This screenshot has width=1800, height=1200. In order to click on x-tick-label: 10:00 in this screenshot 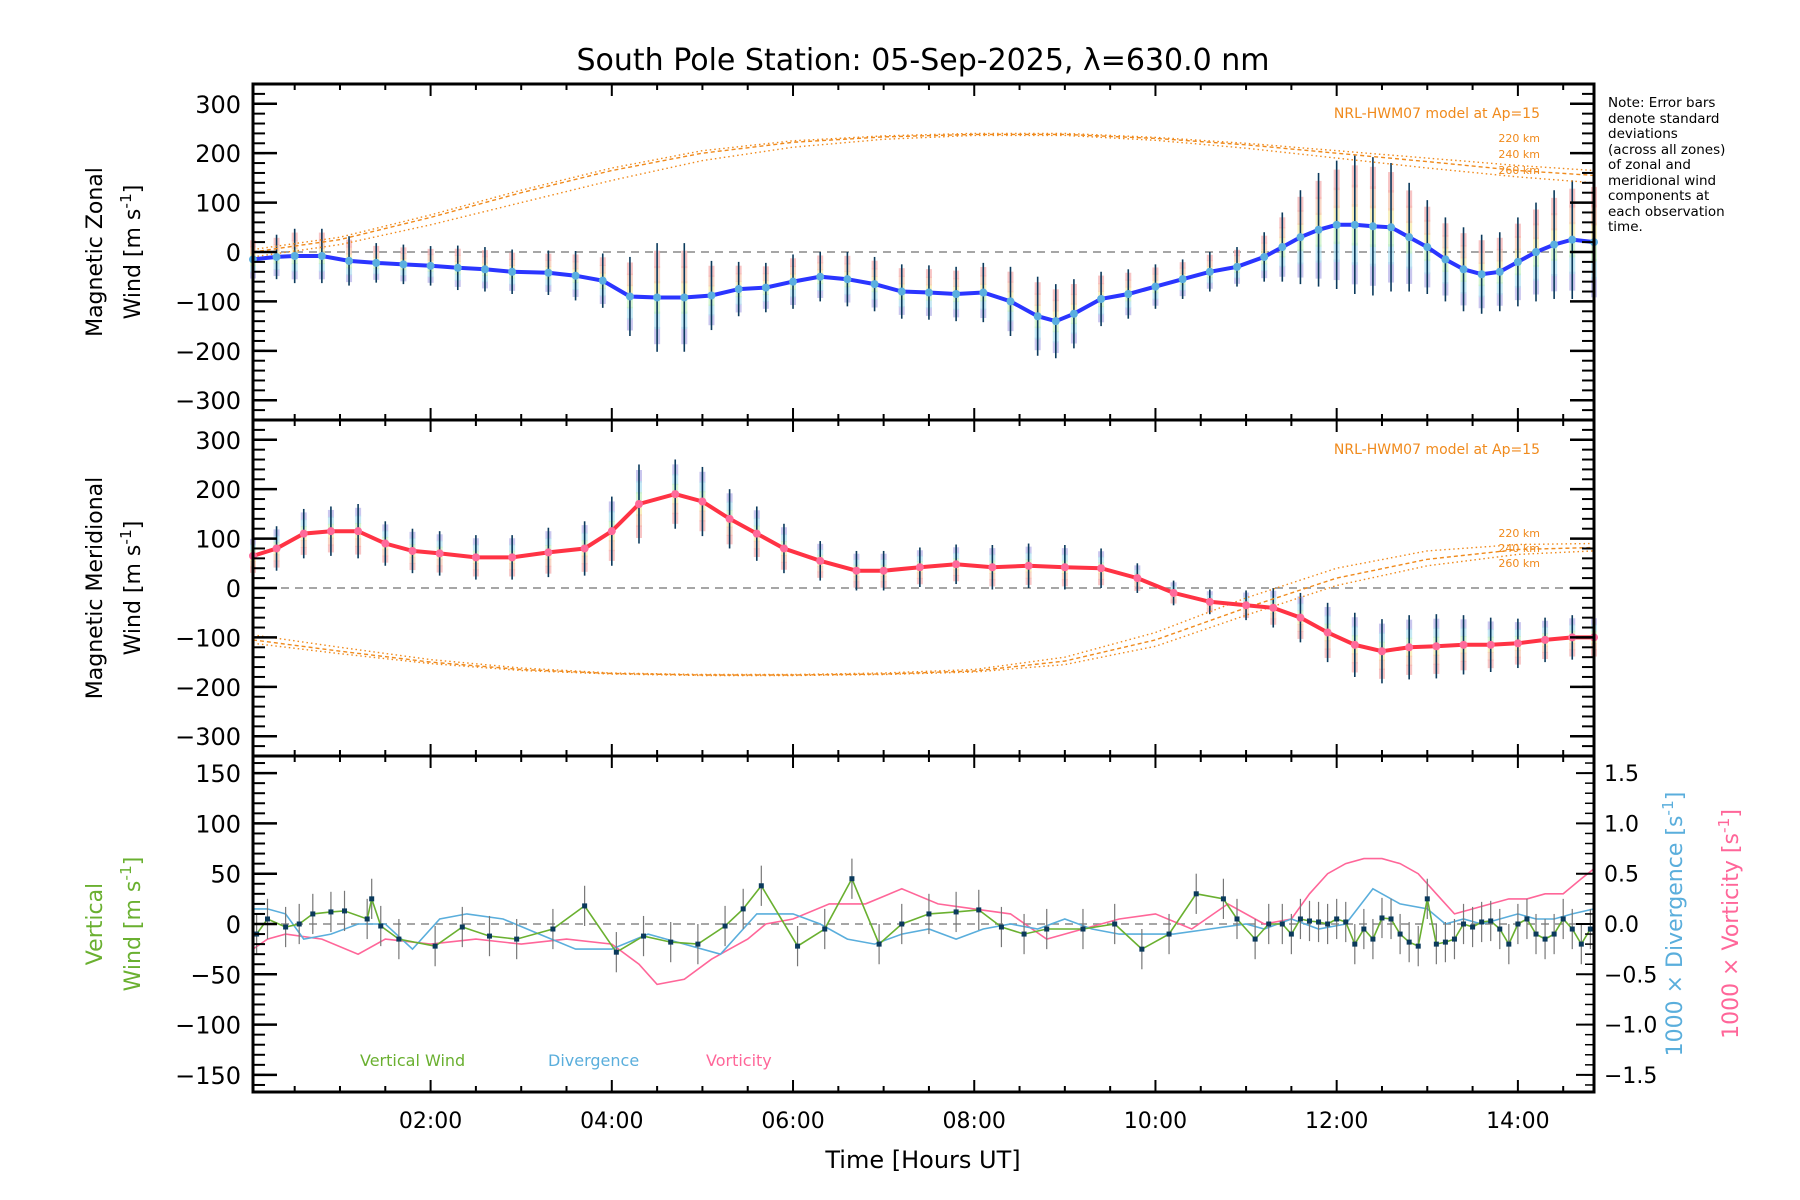, I will do `click(1155, 1121)`.